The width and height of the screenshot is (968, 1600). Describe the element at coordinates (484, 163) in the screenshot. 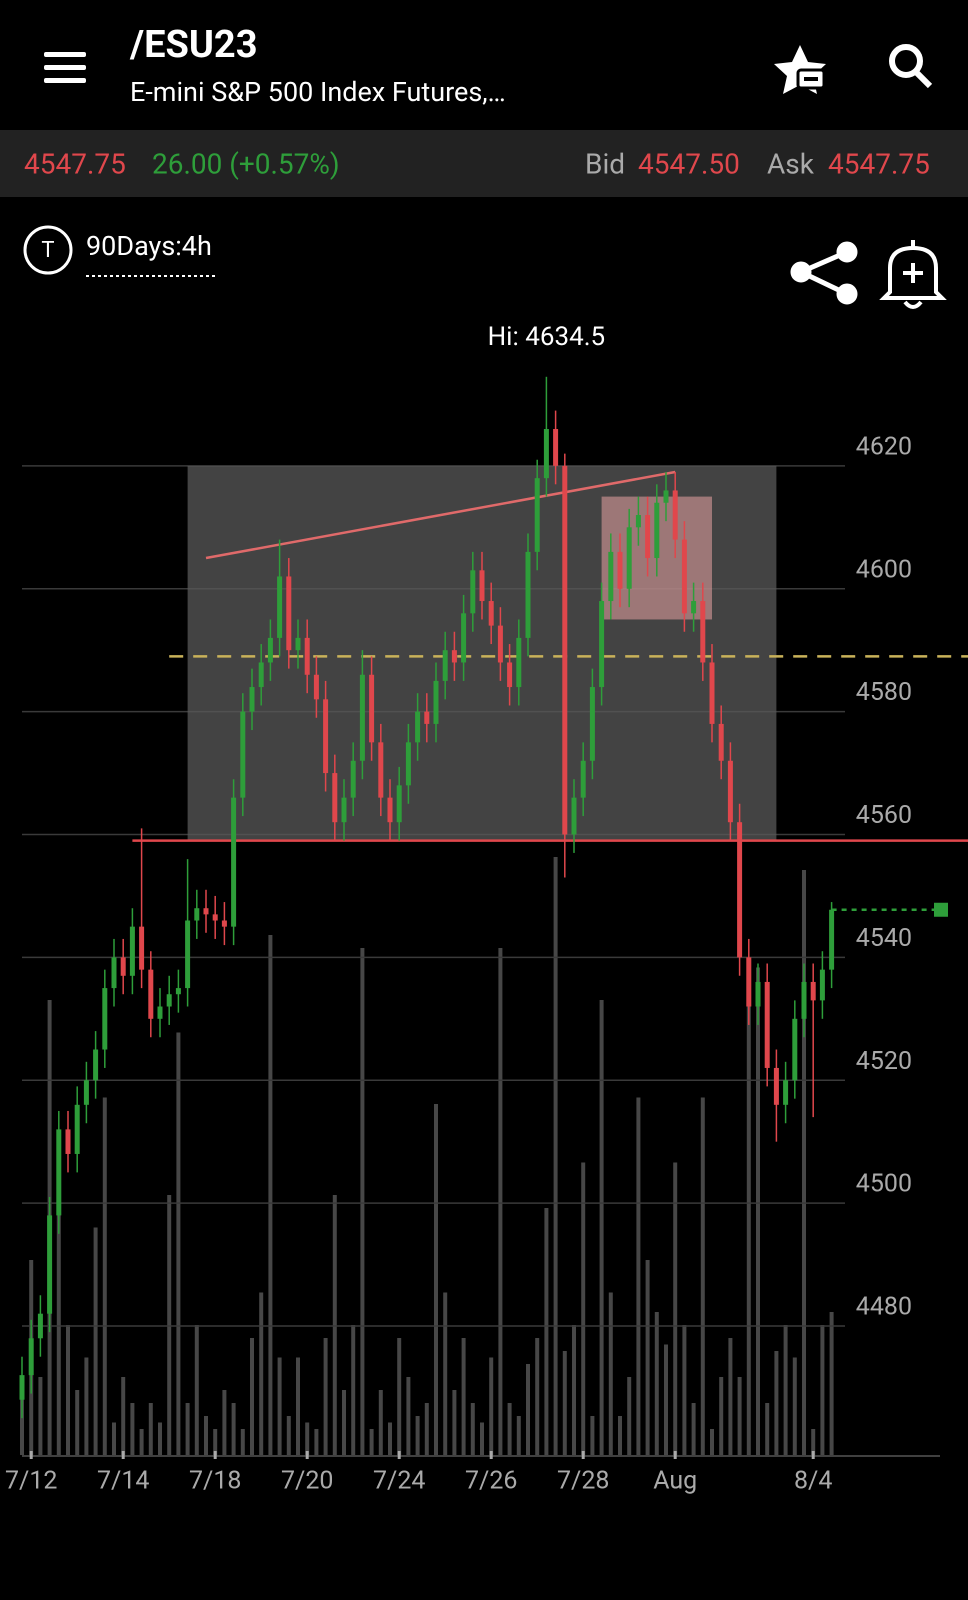

I see `quote-bar` at that location.